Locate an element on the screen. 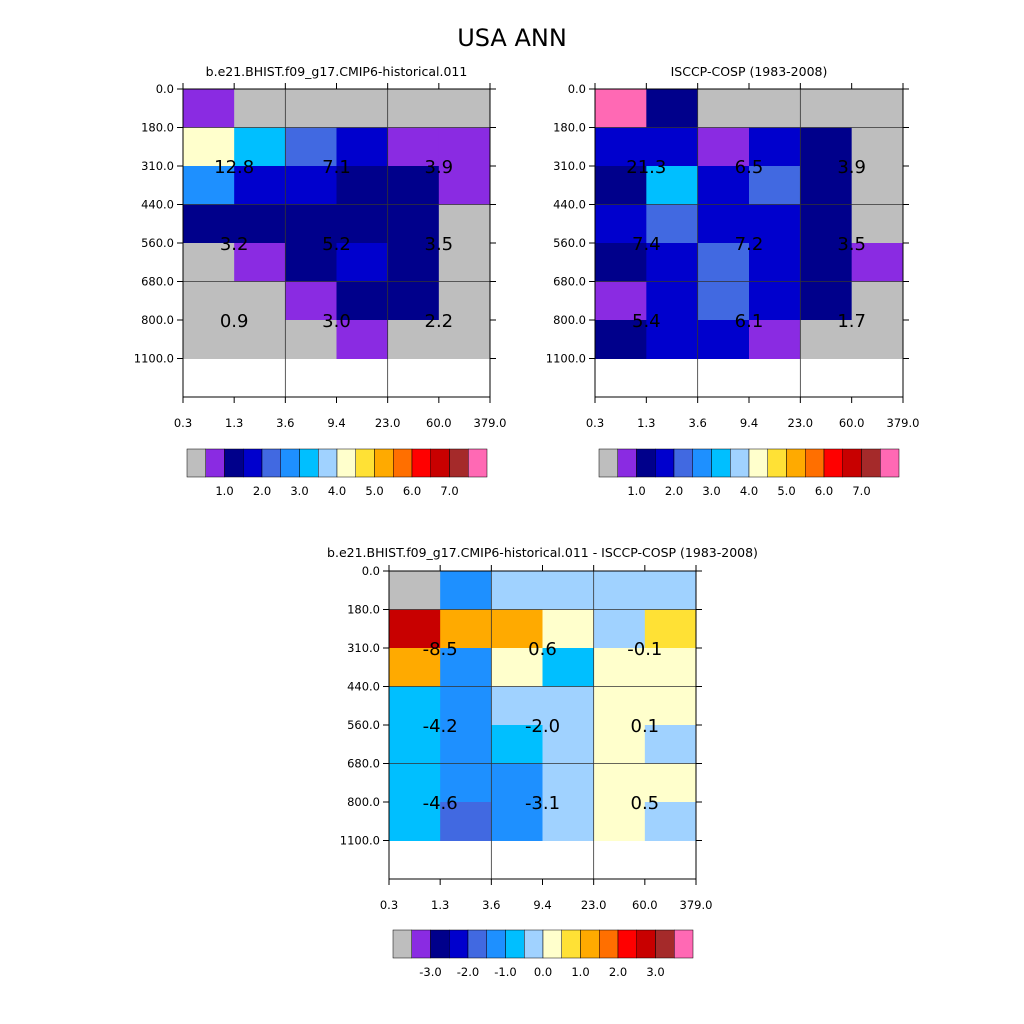 This screenshot has height=1024, width=1024. colorbar-label: 1.0 is located at coordinates (224, 491).